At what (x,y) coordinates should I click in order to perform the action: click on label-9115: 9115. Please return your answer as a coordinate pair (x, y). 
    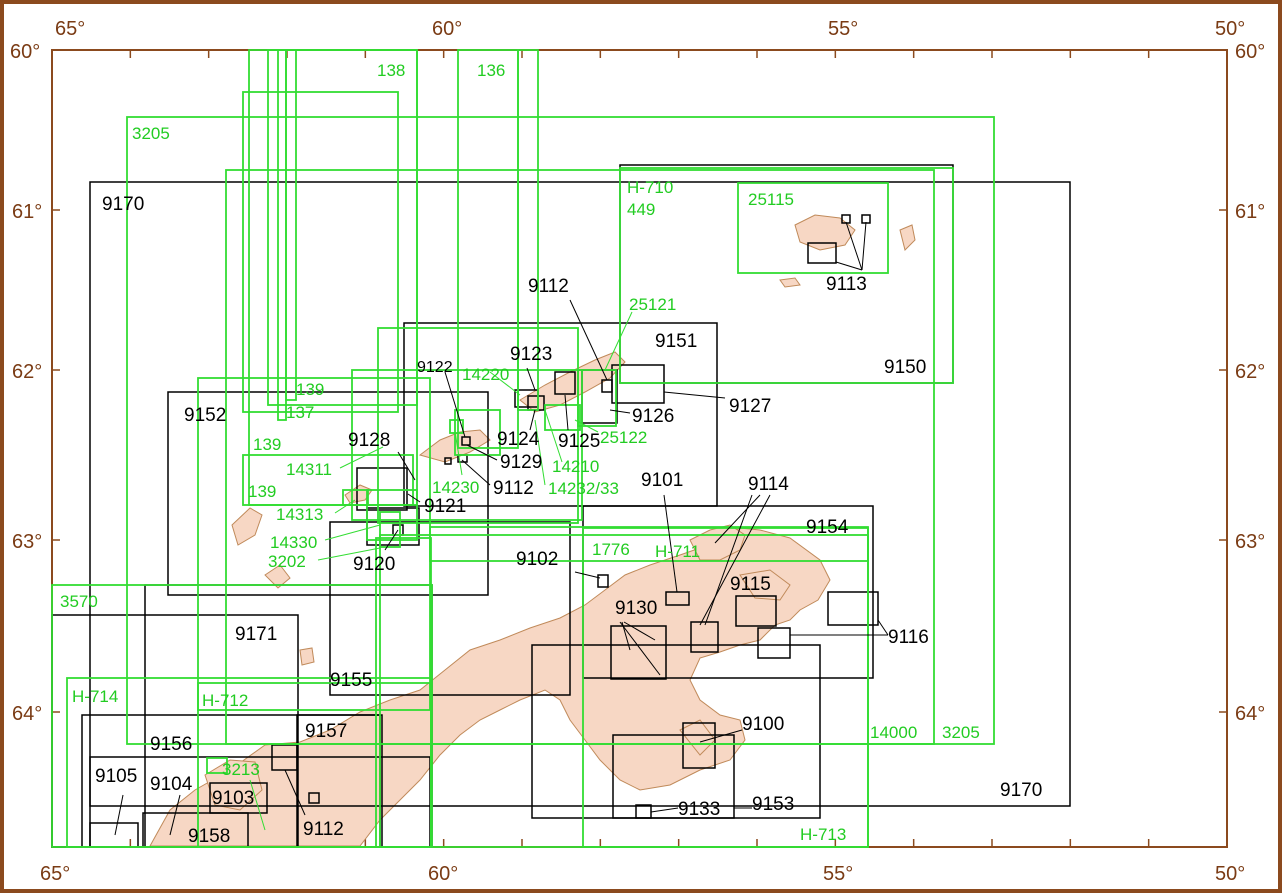
    Looking at the image, I should click on (750, 584).